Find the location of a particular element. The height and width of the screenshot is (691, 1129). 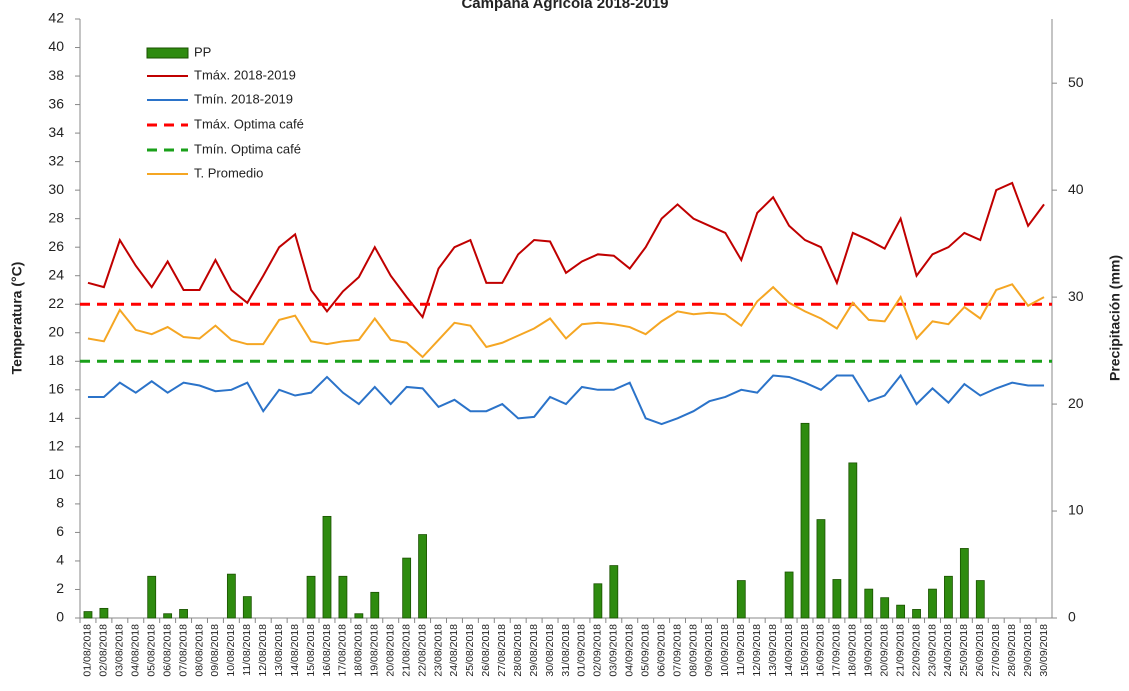

x-tick-label: 14/09/2018 is located at coordinates (789, 650).